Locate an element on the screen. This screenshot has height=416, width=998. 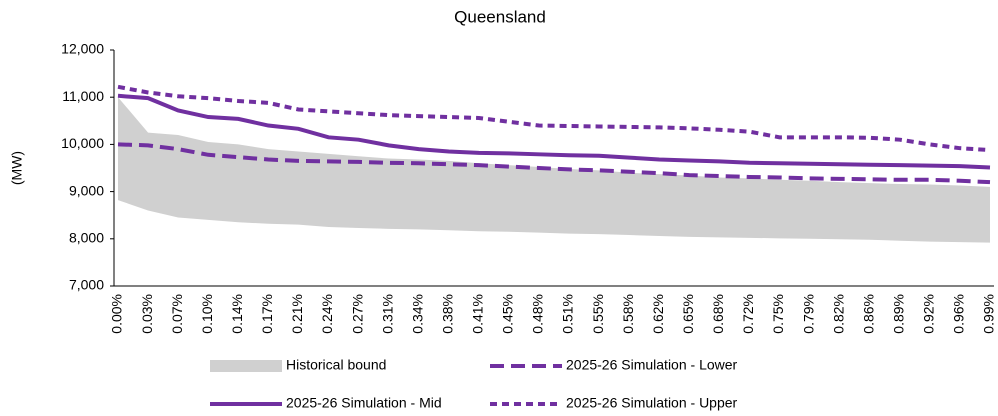
x-tick-label: 0.38% is located at coordinates (447, 314).